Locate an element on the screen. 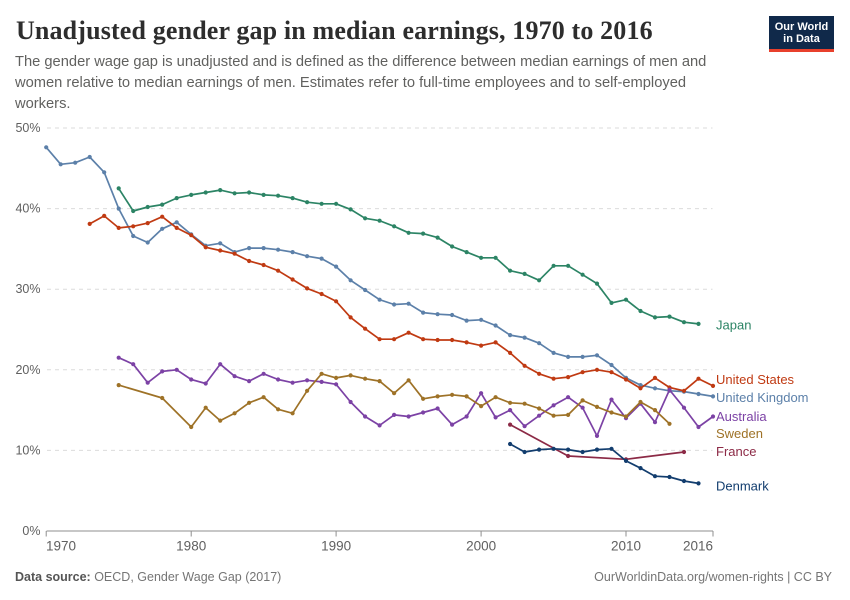 The image size is (850, 600). svg-text: United Kingdom is located at coordinates (762, 397).